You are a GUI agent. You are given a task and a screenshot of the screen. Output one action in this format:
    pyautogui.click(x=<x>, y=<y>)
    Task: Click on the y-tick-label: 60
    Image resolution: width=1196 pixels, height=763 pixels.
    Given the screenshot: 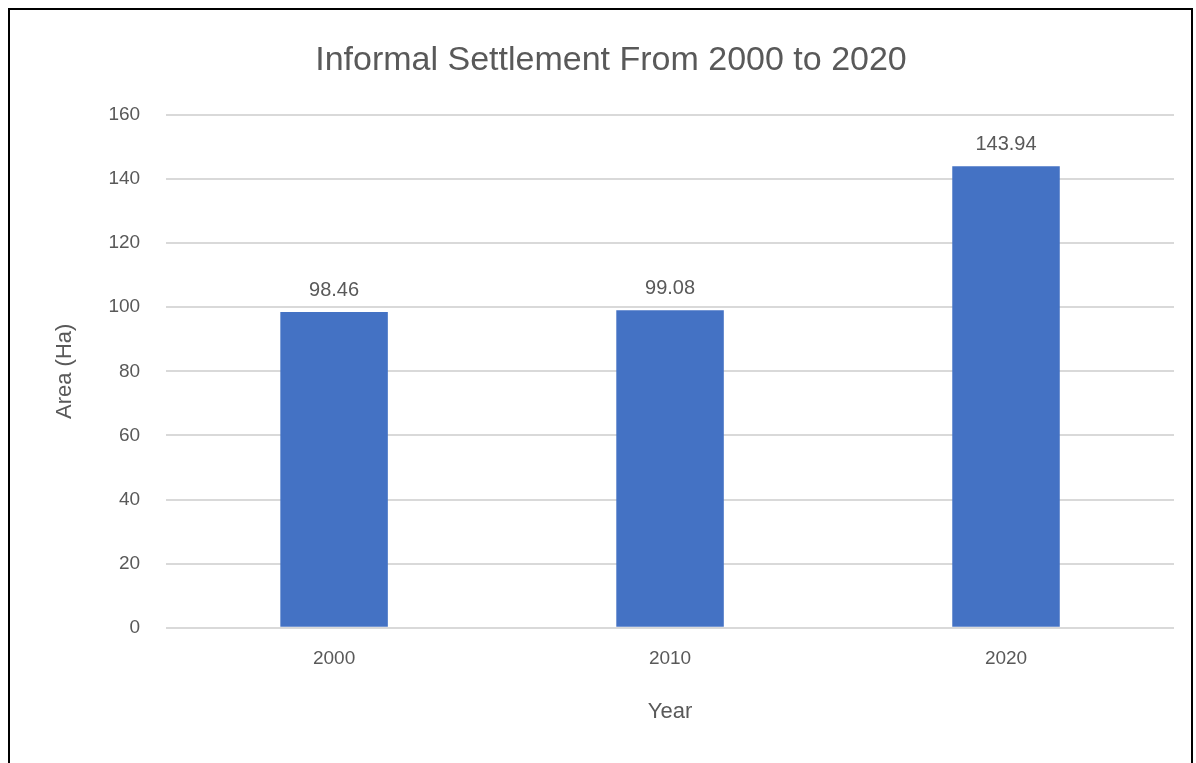 What is the action you would take?
    pyautogui.click(x=129, y=434)
    